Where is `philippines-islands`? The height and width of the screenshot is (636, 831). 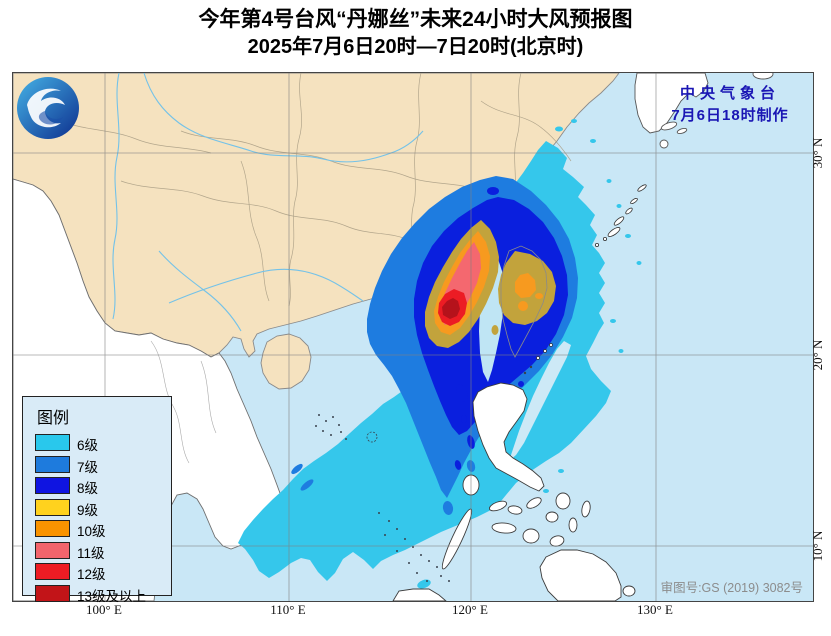 philippines-islands is located at coordinates (514, 491).